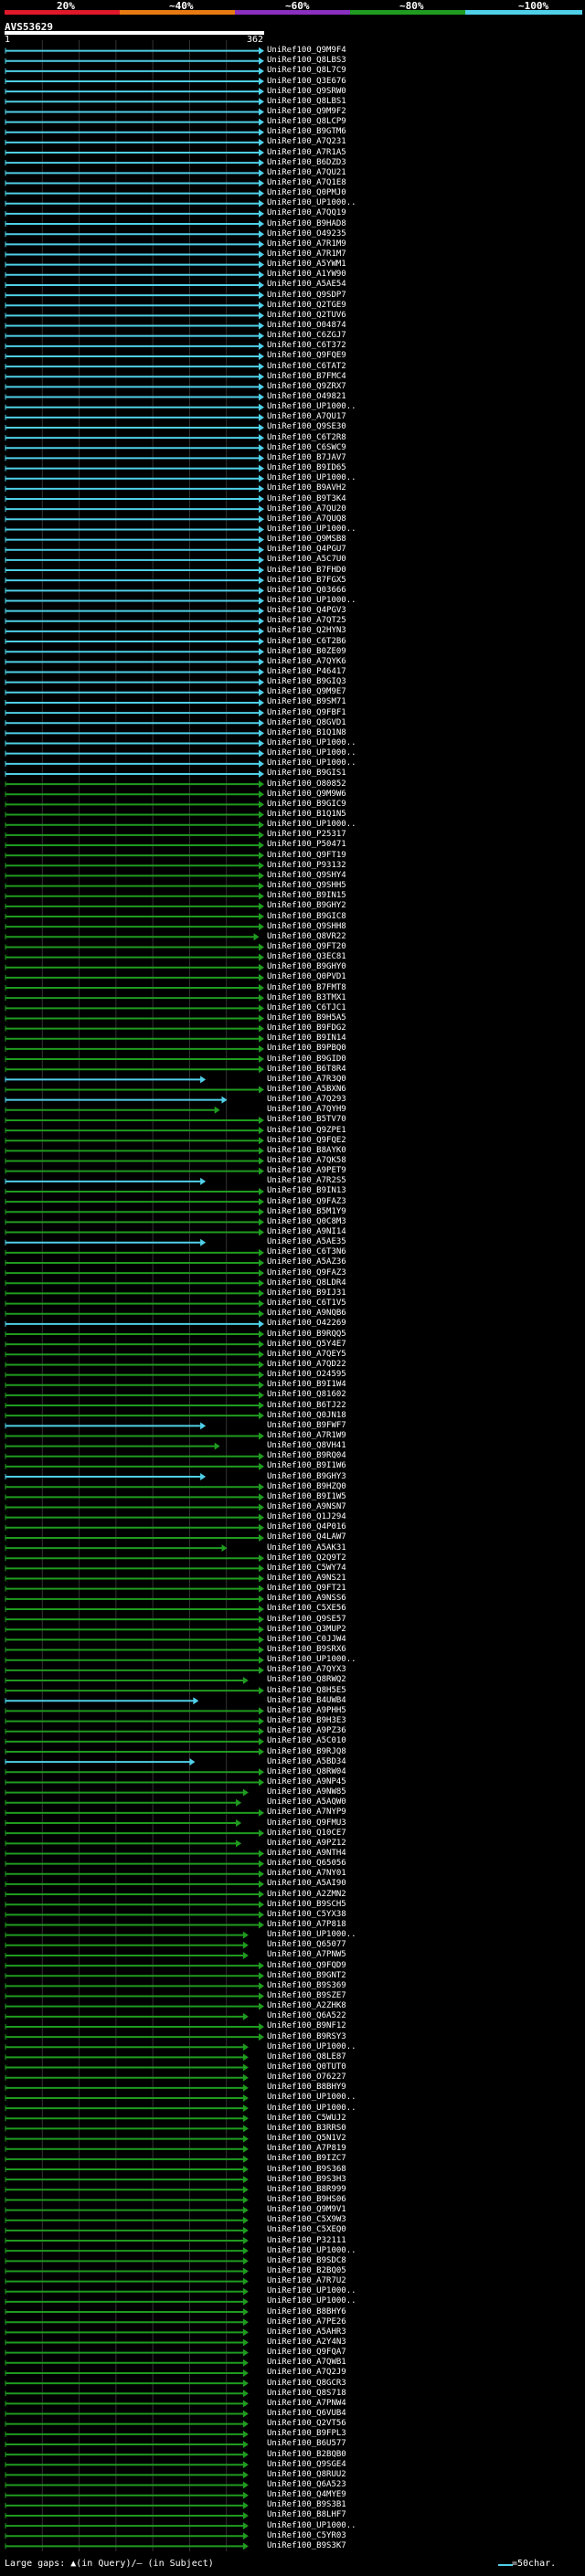 The height and width of the screenshot is (2576, 585). What do you see at coordinates (307, 1680) in the screenshot?
I see `hit-label: UniRef100_Q8RWQ2` at bounding box center [307, 1680].